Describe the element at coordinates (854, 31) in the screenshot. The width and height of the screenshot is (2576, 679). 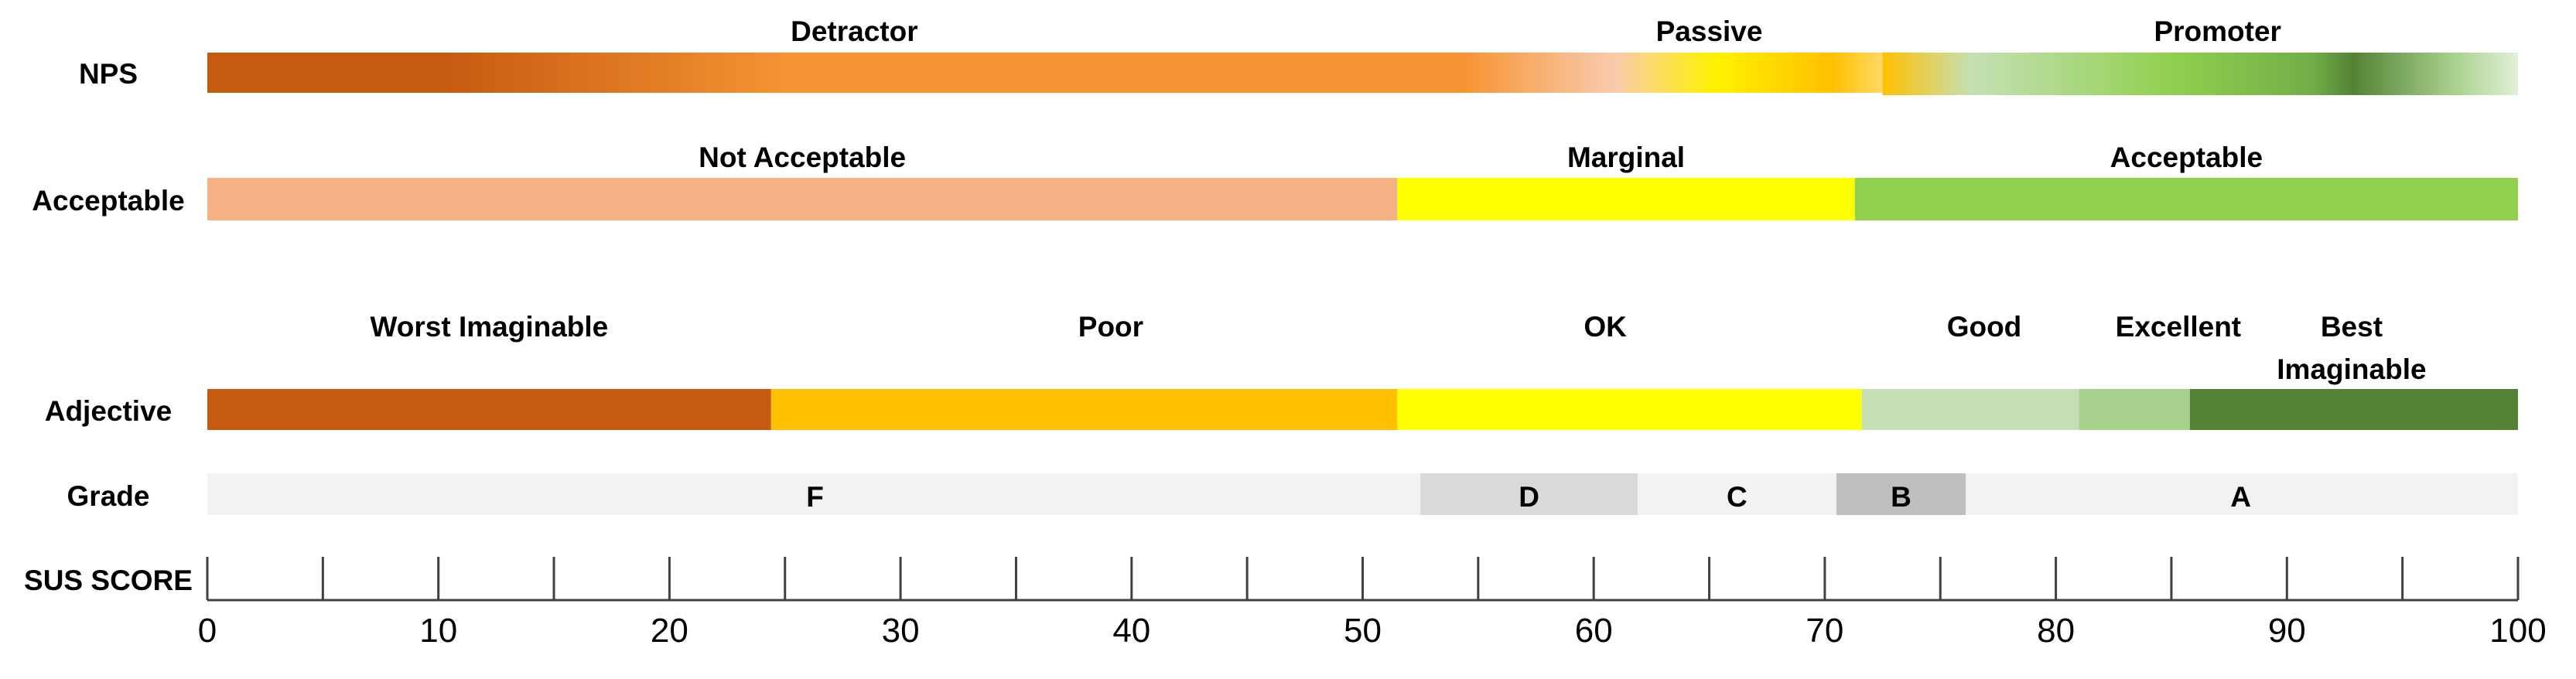
I see `nps-label-detractor: Detractor` at that location.